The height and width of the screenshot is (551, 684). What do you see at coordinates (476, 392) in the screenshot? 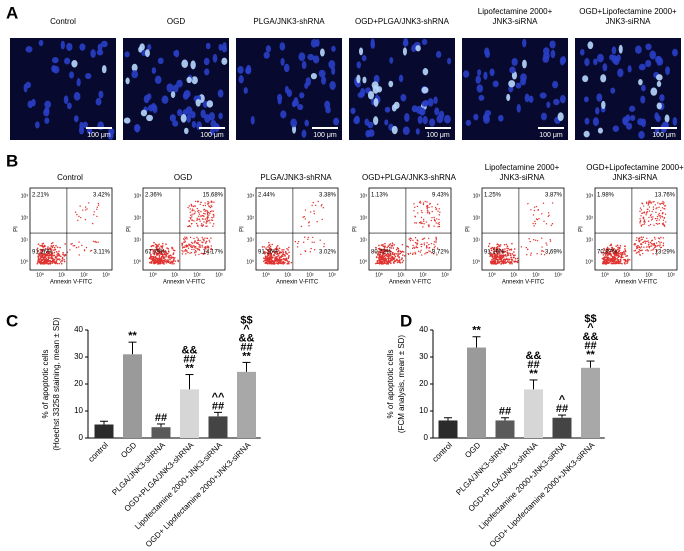
I see `bar` at bounding box center [476, 392].